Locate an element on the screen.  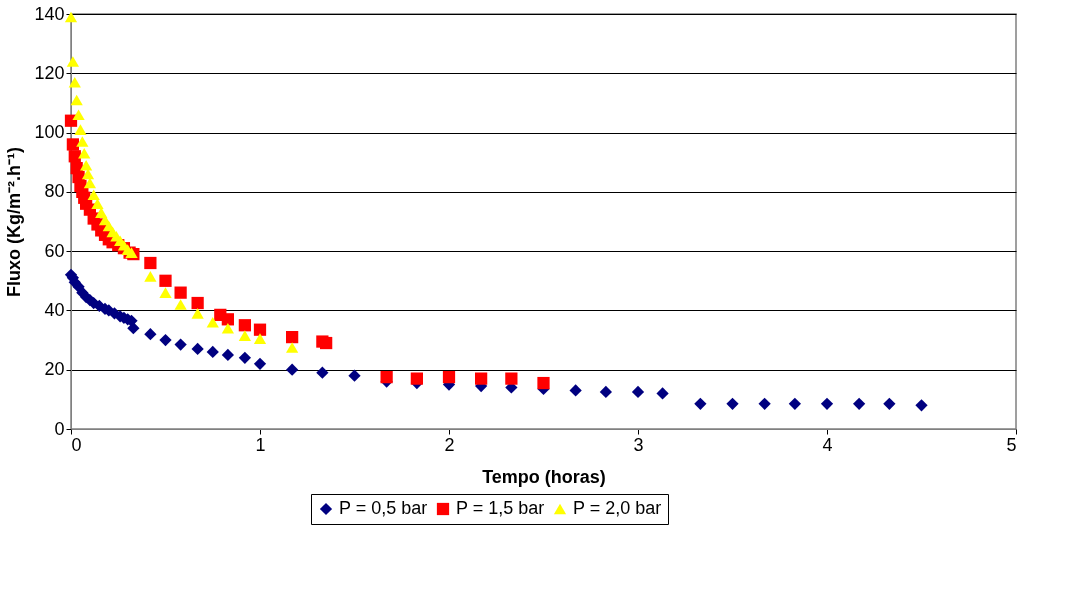
x-tick-label: 2 is located at coordinates (449, 444).